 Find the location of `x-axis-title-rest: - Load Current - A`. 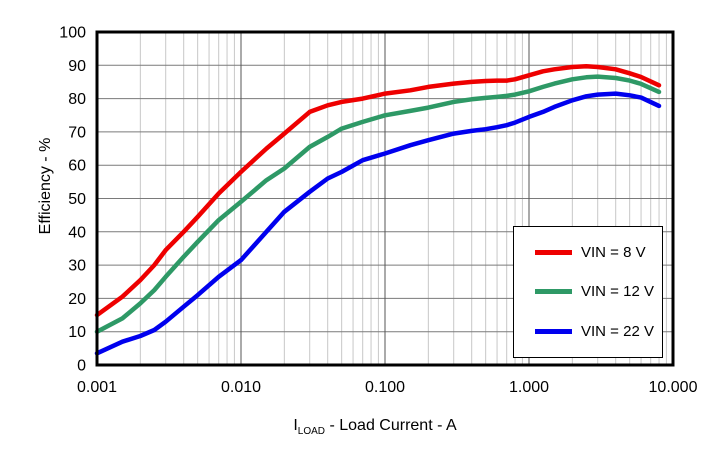

x-axis-title-rest: - Load Current - A is located at coordinates (391, 425).